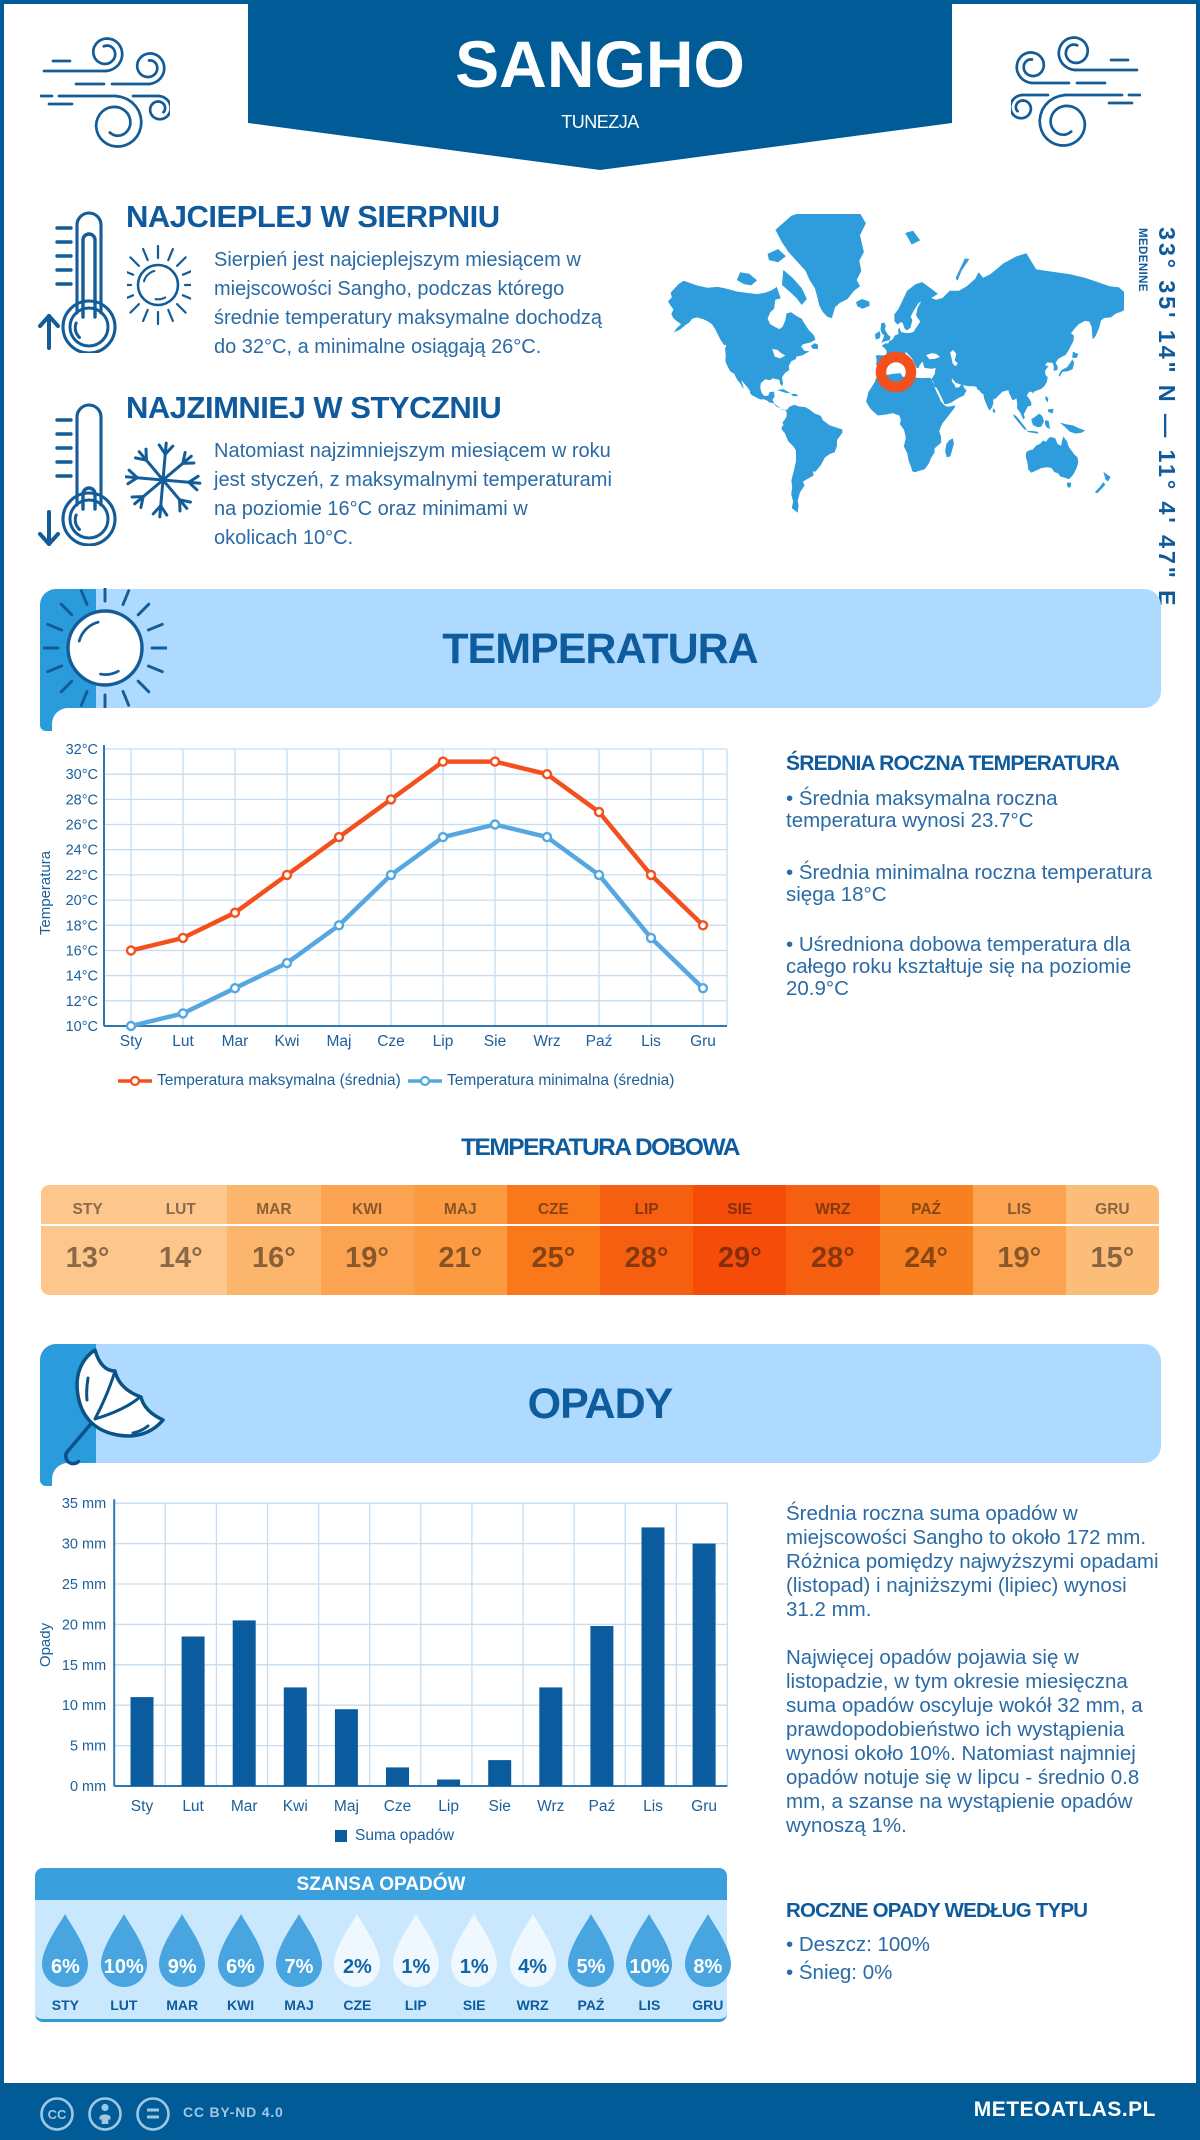 This screenshot has height=2140, width=1200. What do you see at coordinates (47, 1644) in the screenshot?
I see `svg-text: Opady` at bounding box center [47, 1644].